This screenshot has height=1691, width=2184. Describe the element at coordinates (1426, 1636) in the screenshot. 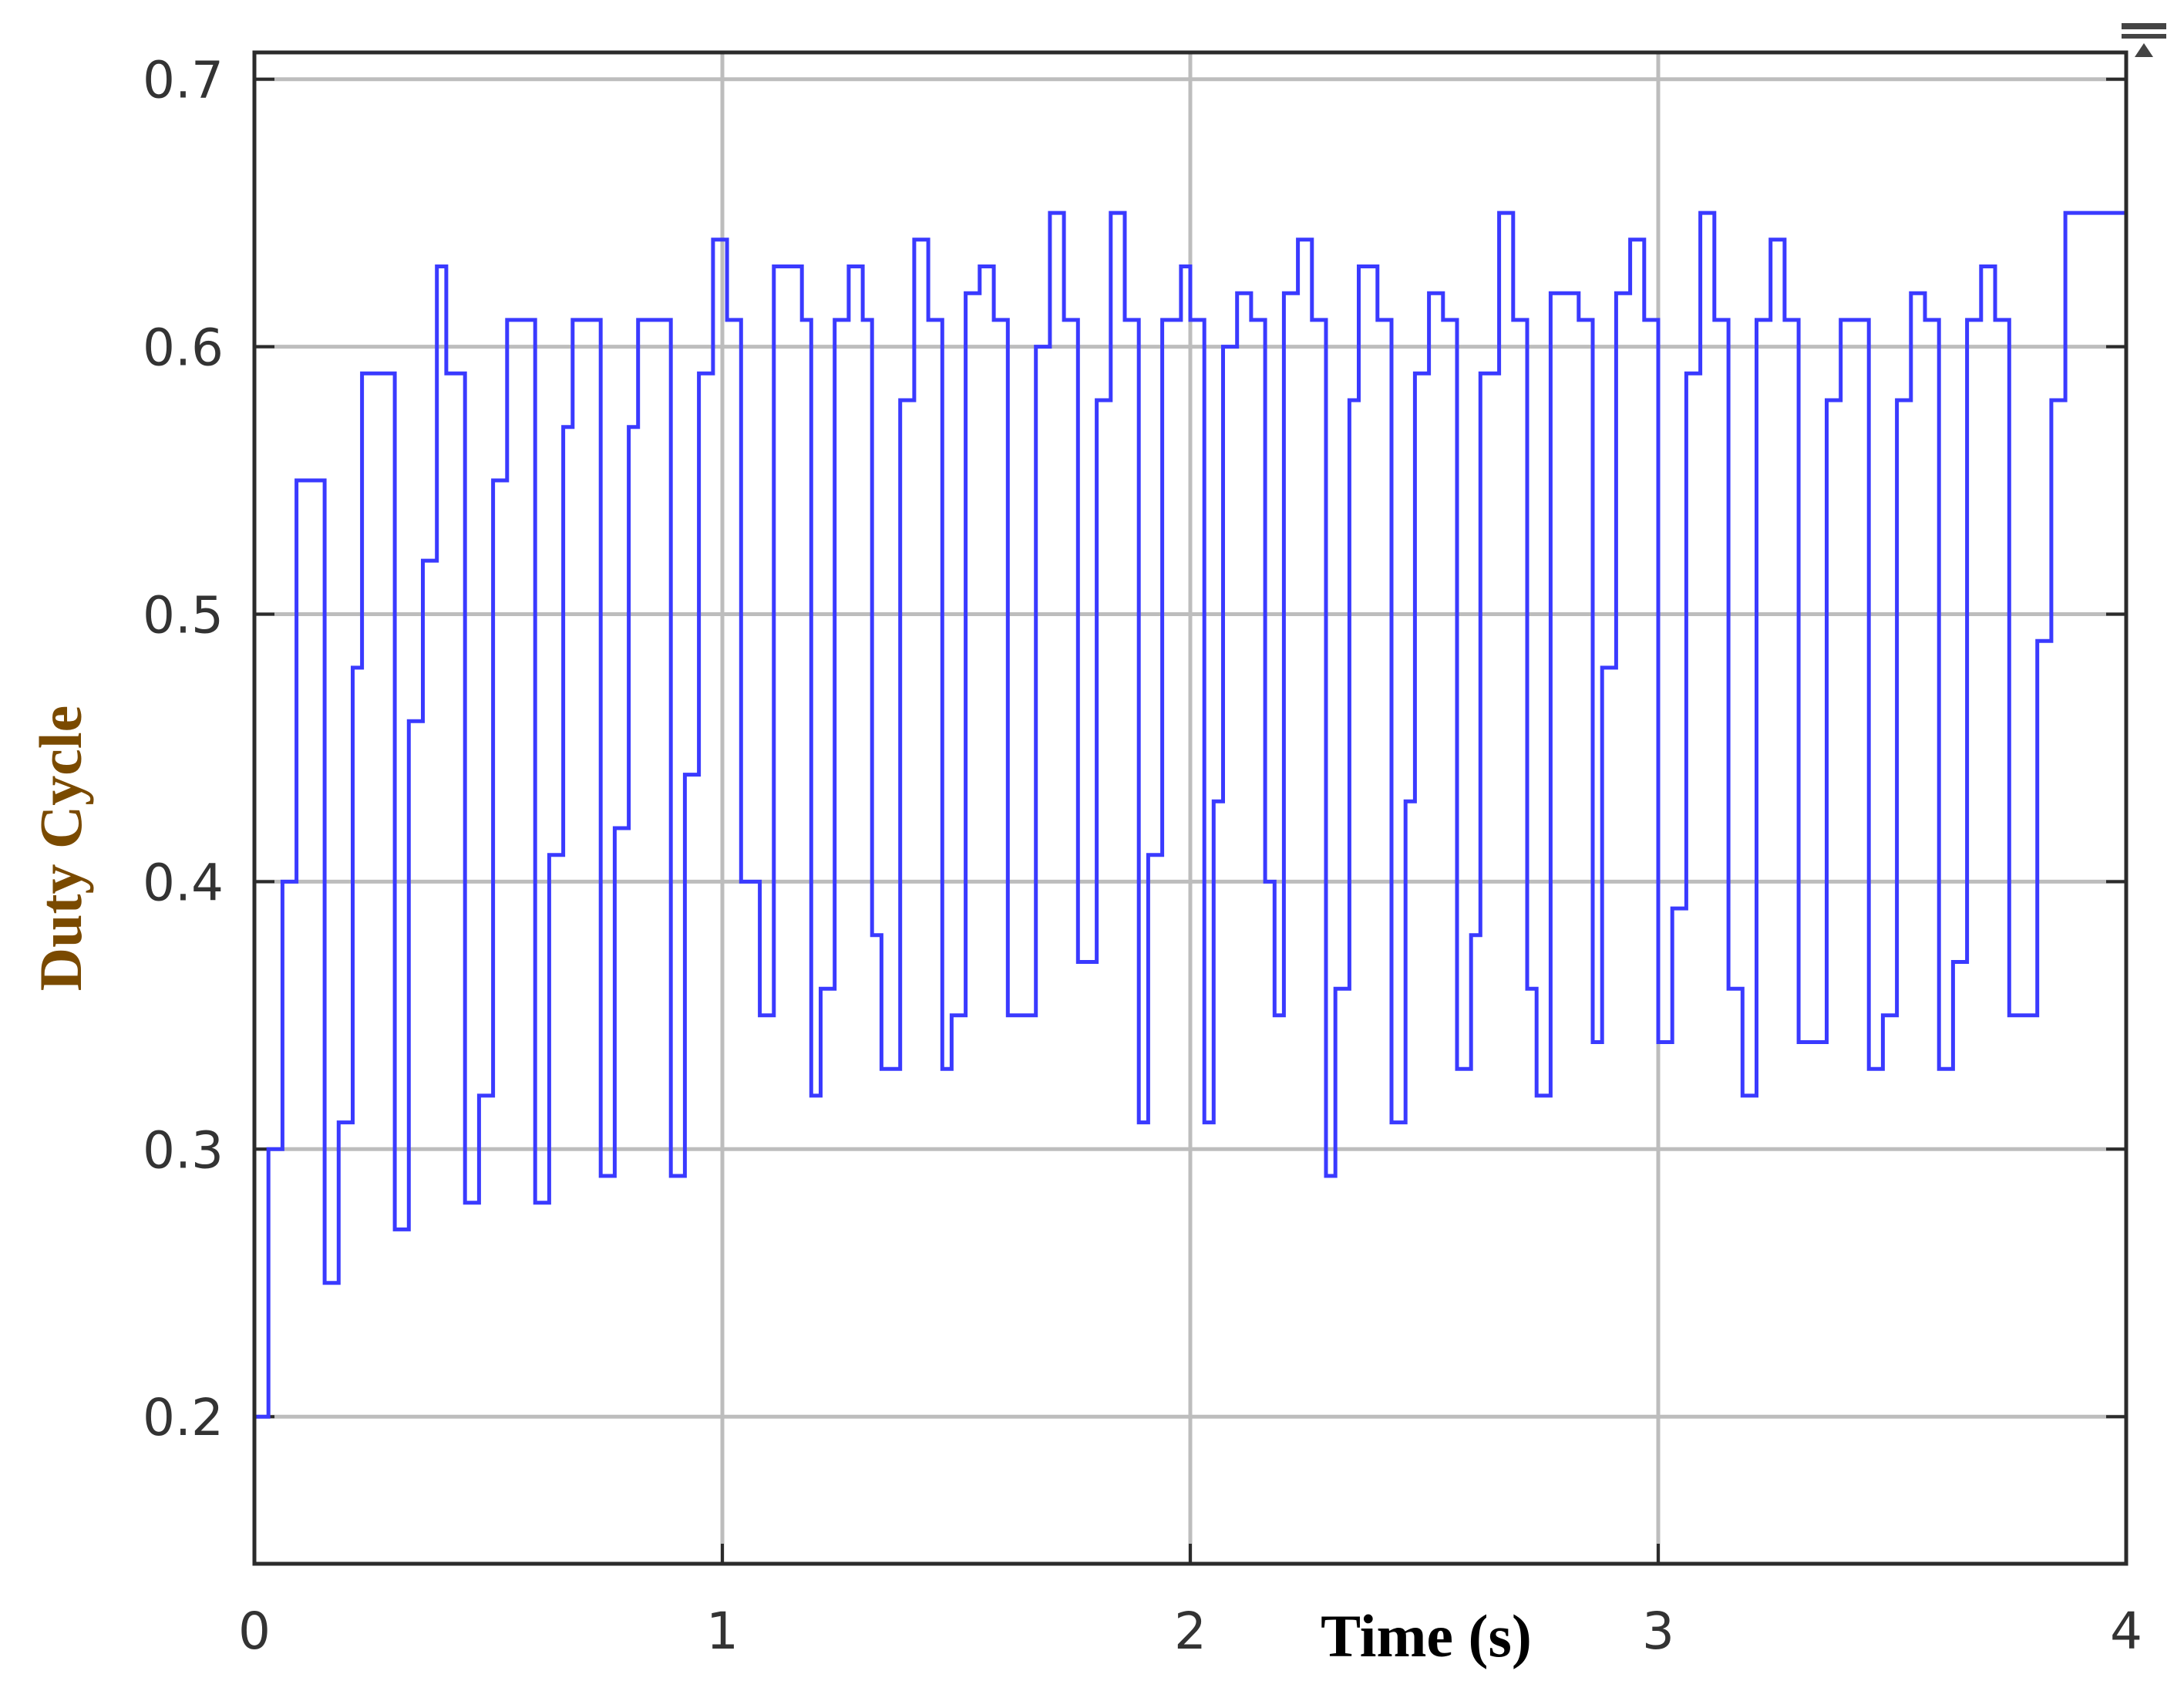

I see `x-axis-title: Time (s)` at that location.